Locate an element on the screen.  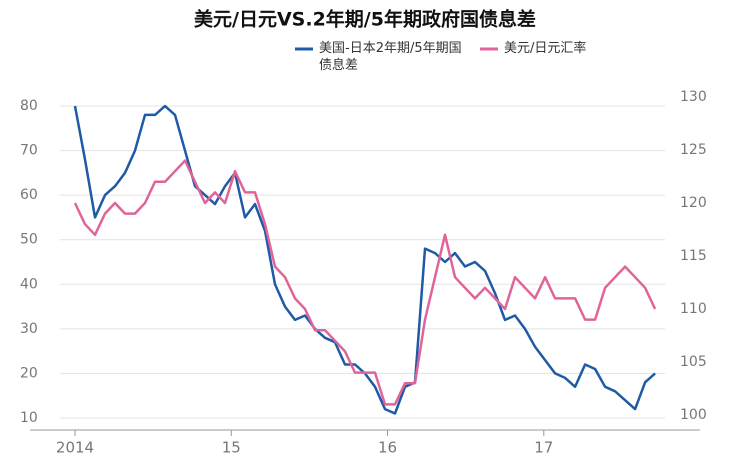
y2-tick-label: 105 is located at coordinates (693, 362).